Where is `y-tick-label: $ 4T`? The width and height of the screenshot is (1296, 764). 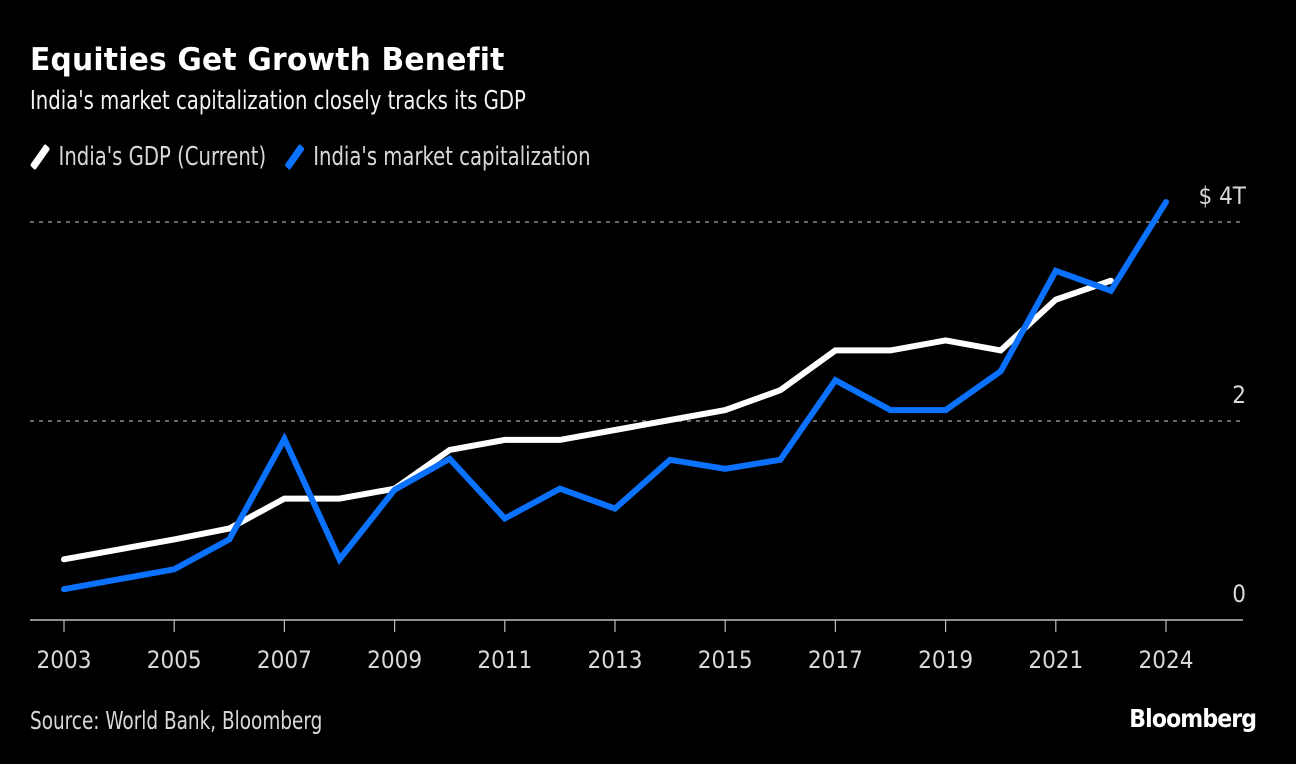
y-tick-label: $ 4T is located at coordinates (1222, 196).